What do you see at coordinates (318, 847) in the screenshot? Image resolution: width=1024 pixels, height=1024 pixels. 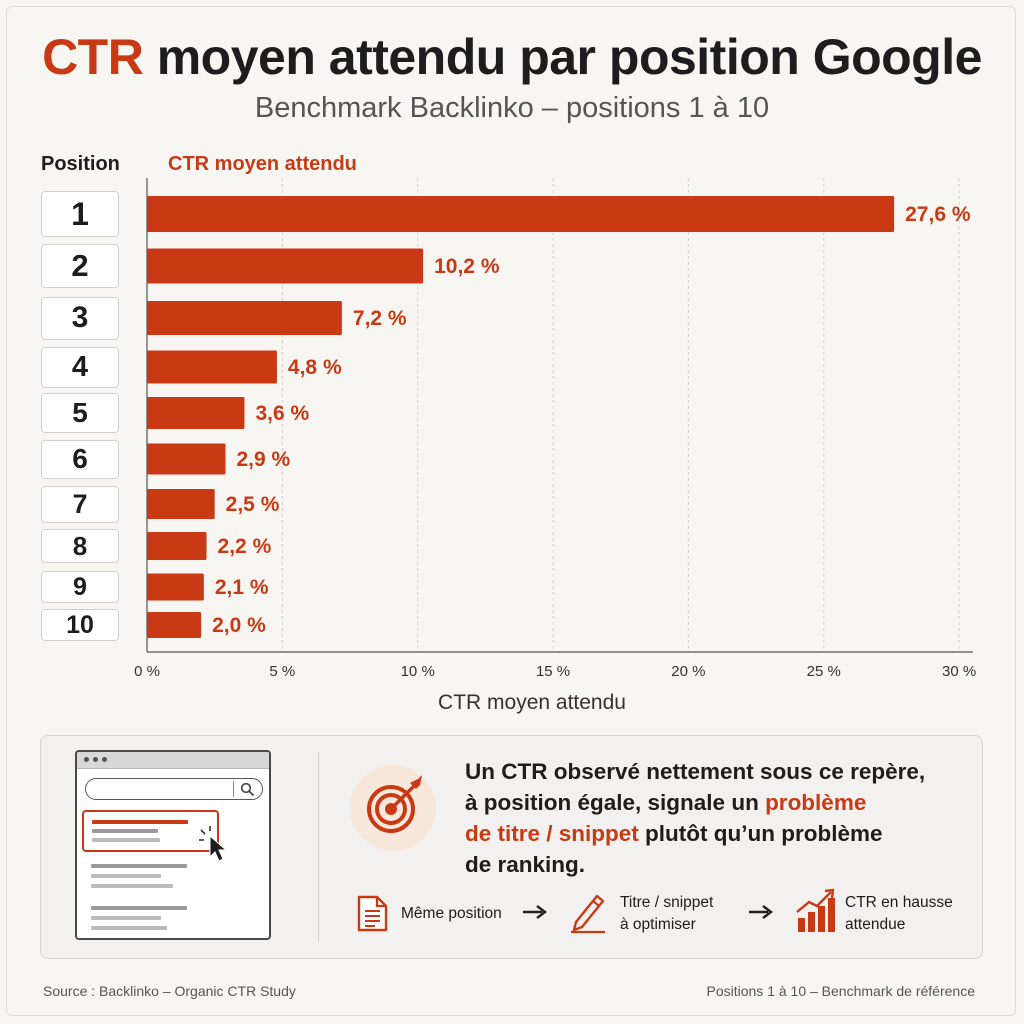 I see `panel-divider` at bounding box center [318, 847].